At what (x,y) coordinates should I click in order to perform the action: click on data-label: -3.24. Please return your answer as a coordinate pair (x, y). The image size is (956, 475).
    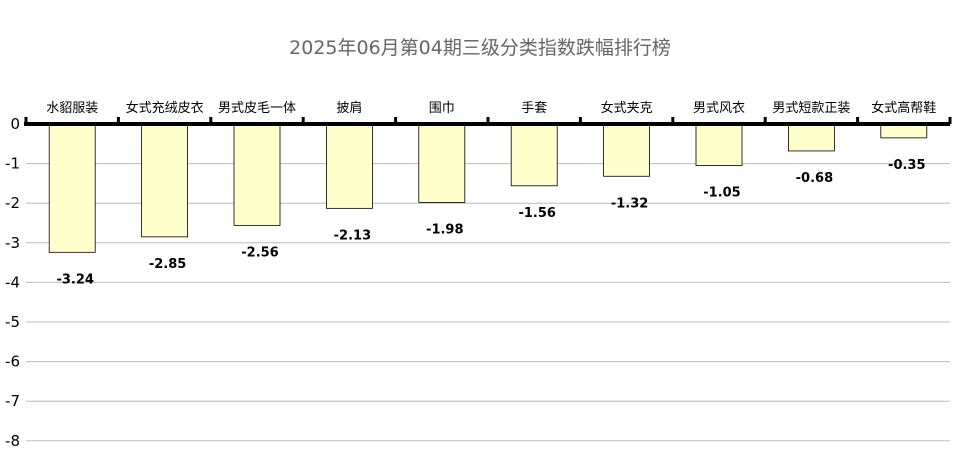
    Looking at the image, I should click on (74, 279).